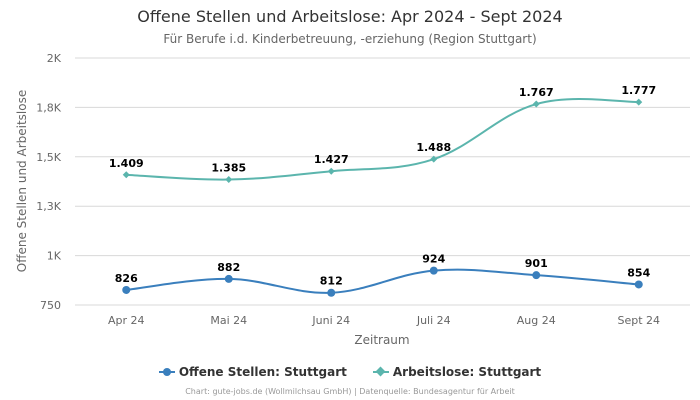 The width and height of the screenshot is (700, 400). What do you see at coordinates (54, 256) in the screenshot?
I see `y-tick-label: 1K` at bounding box center [54, 256].